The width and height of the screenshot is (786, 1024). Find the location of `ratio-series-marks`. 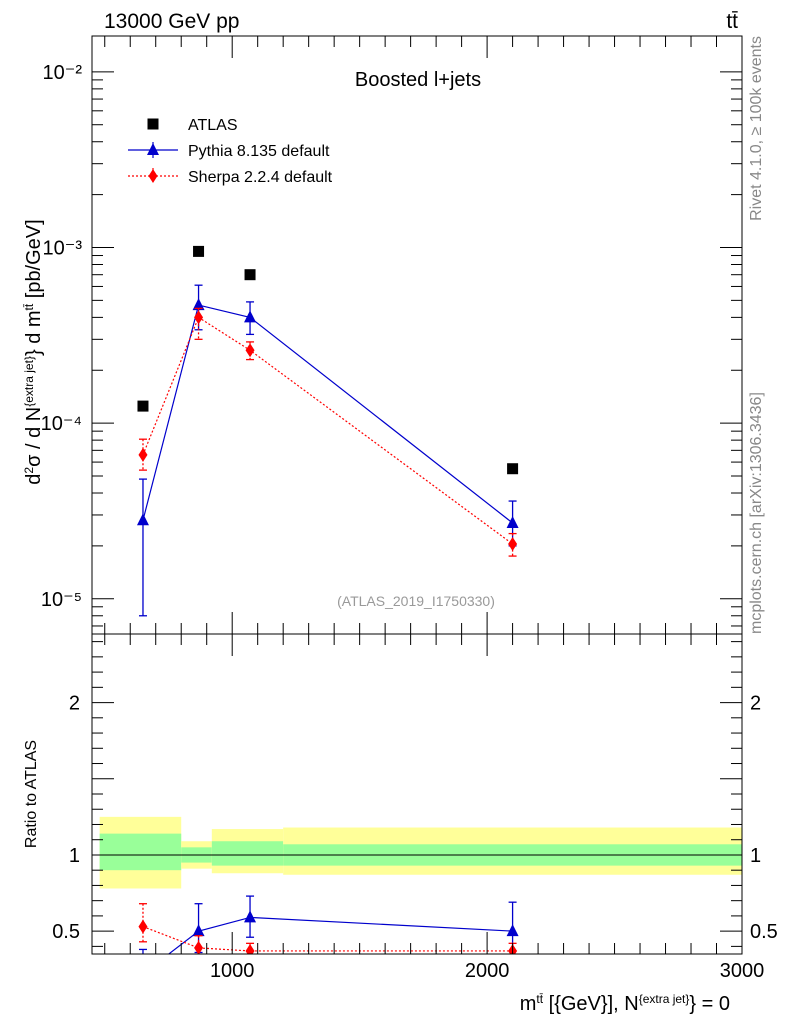

ratio-series-marks is located at coordinates (328, 937).